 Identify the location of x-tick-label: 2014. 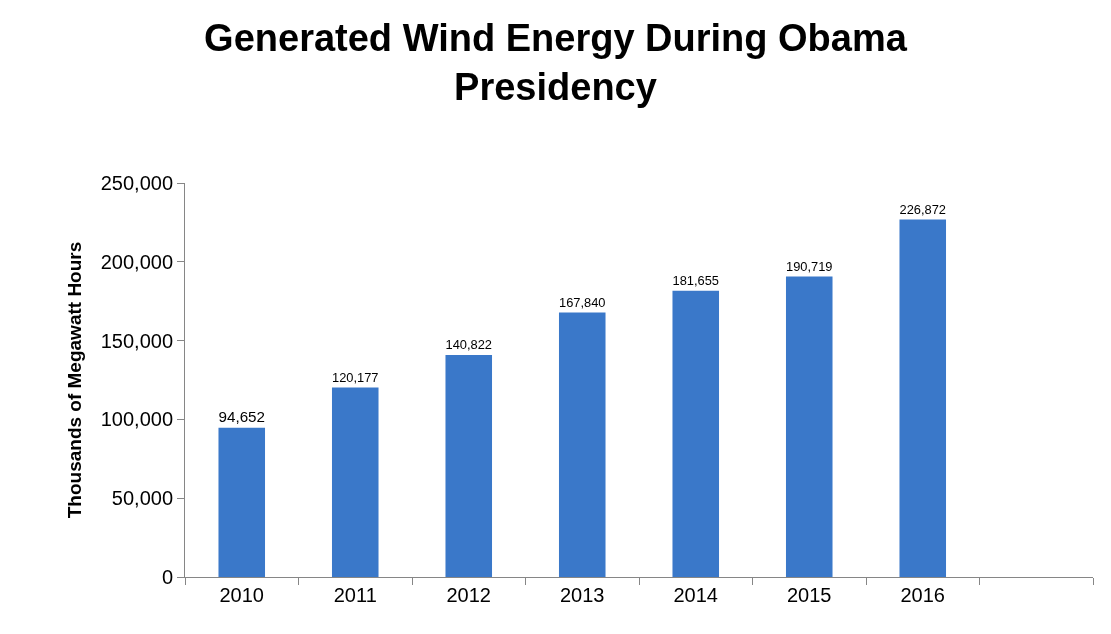
(695, 595).